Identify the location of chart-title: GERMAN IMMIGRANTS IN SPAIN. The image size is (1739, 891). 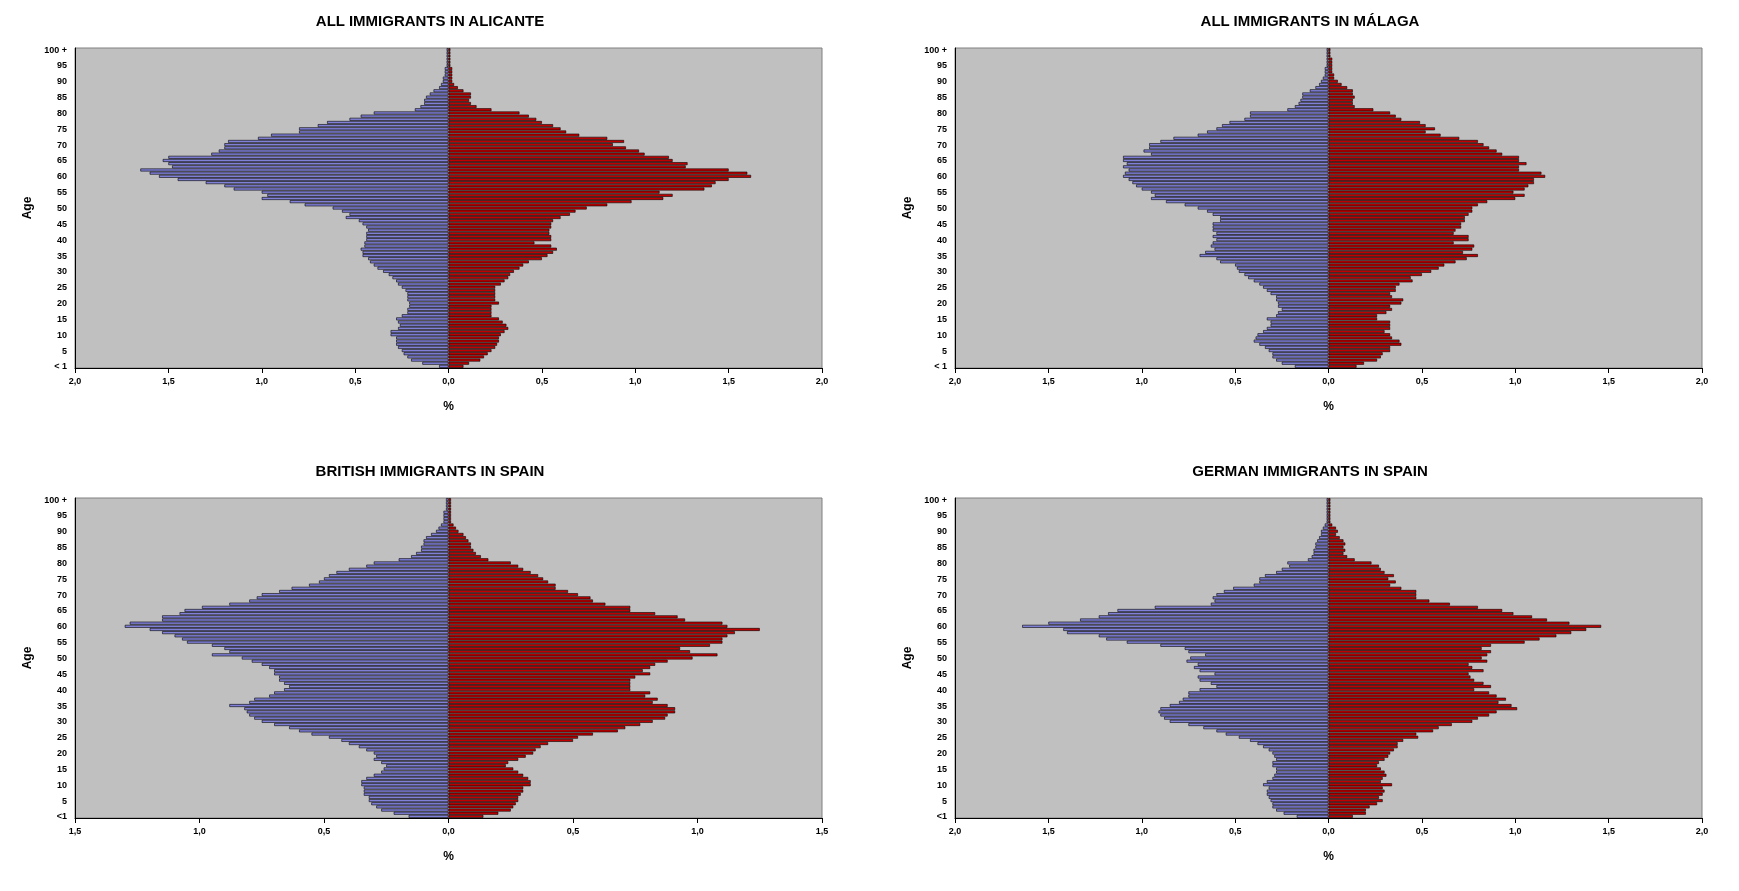
(1310, 470).